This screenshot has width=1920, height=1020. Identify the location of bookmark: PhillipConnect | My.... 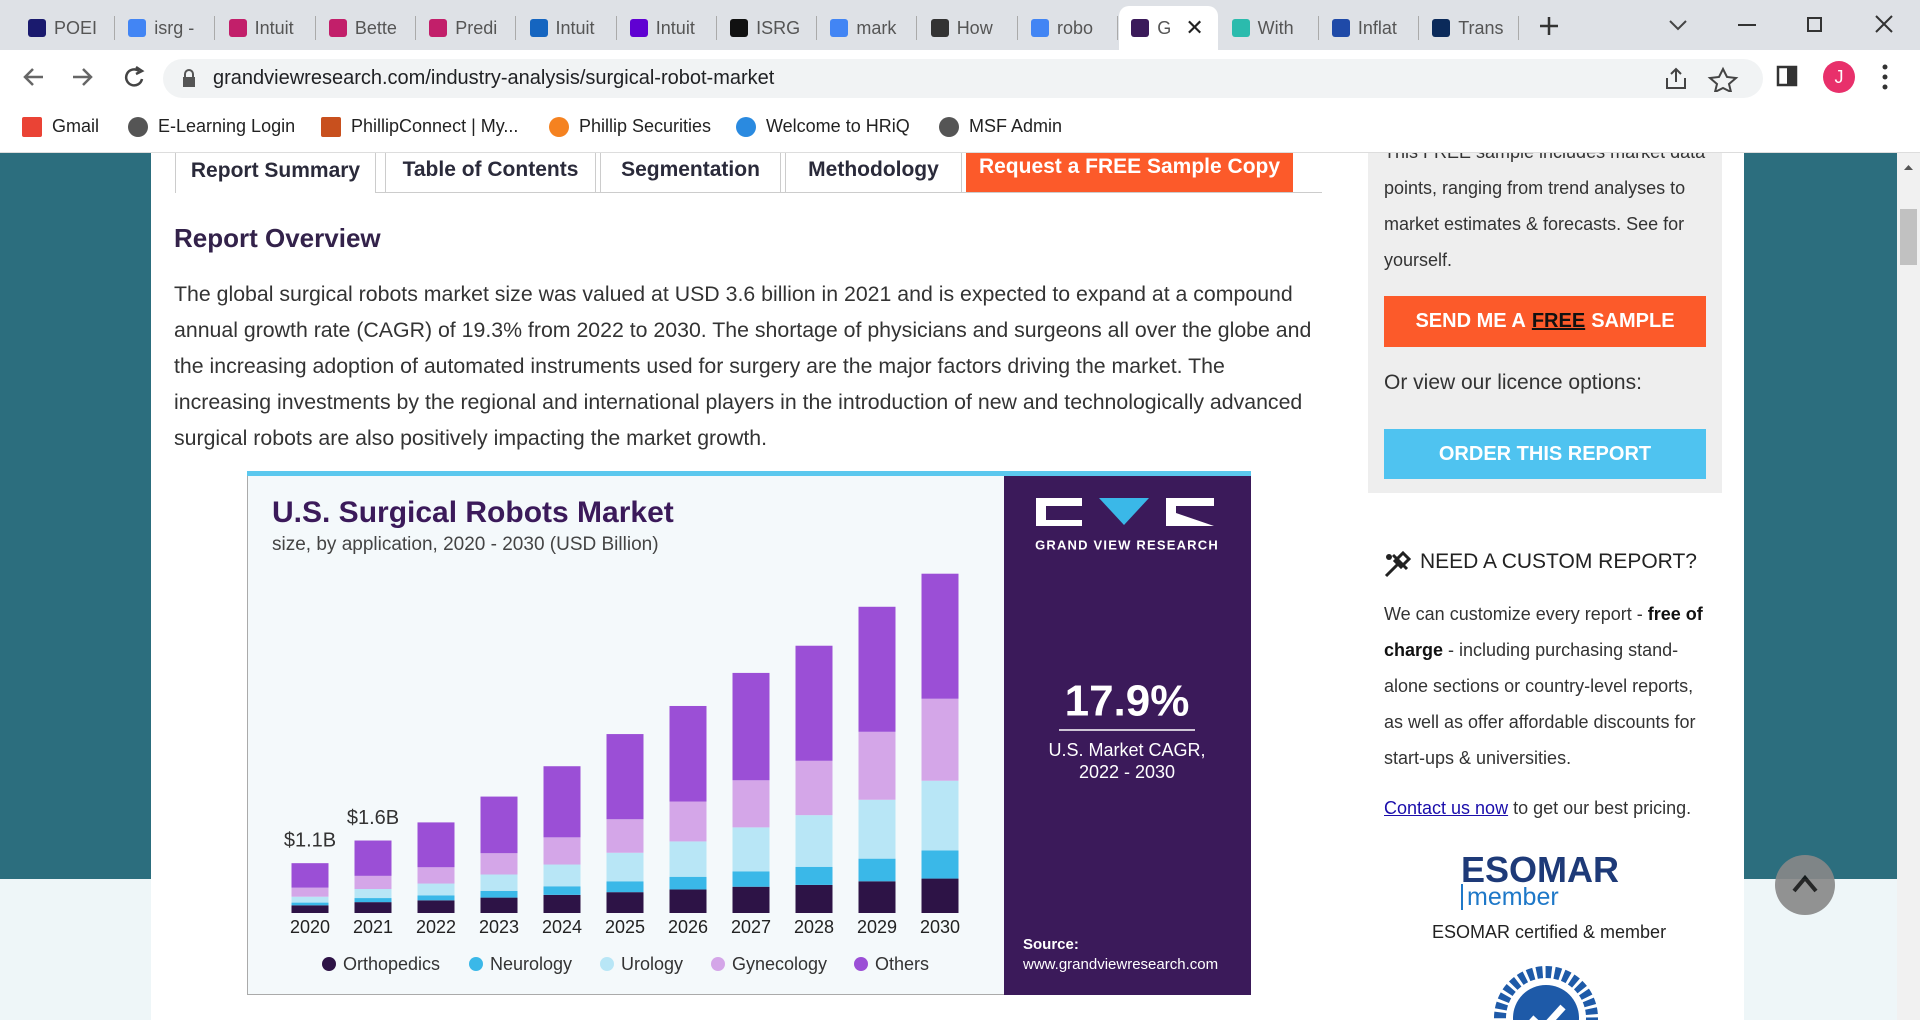
(419, 126).